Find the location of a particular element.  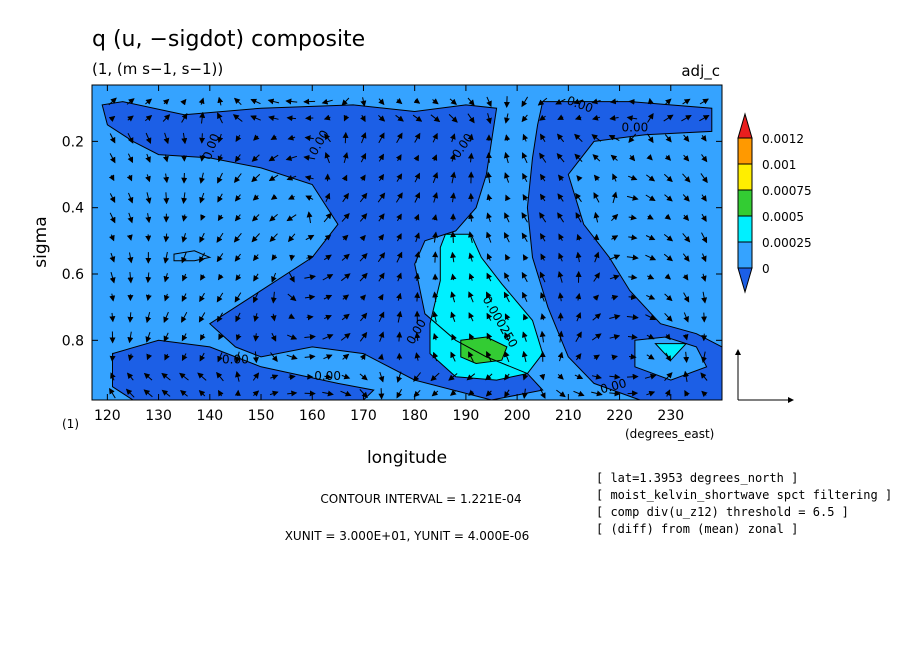

info-line: [ (diff) from (mean) zonal ] is located at coordinates (697, 529).